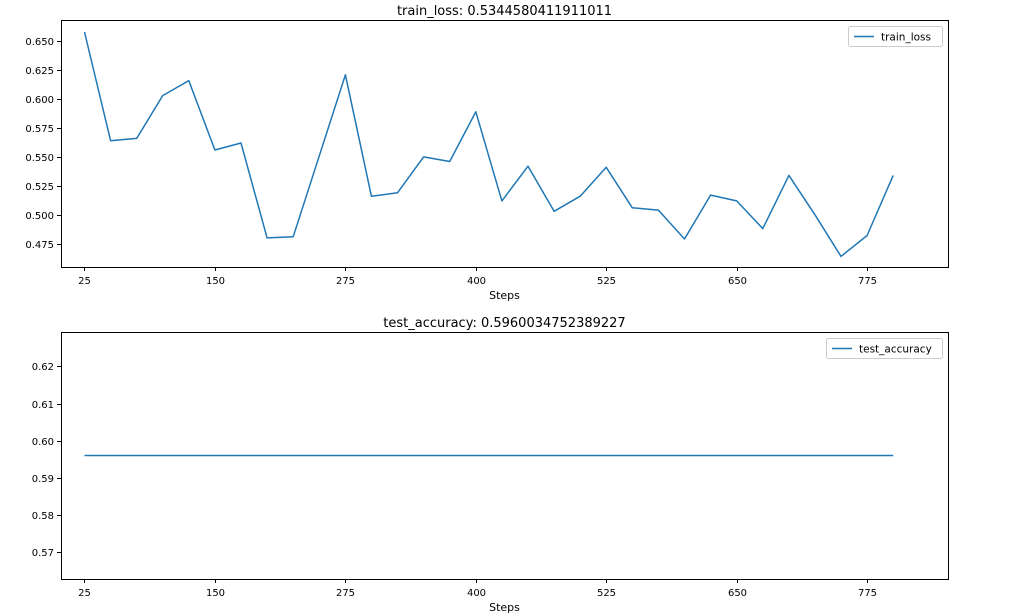 Image resolution: width=1032 pixels, height=616 pixels. What do you see at coordinates (43, 367) in the screenshot?
I see `y-tick-label: 0.62` at bounding box center [43, 367].